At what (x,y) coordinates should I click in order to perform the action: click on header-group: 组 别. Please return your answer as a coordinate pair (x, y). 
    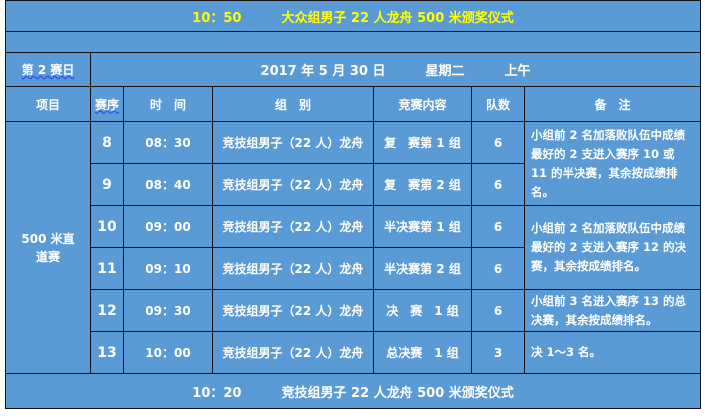
    Looking at the image, I should click on (293, 104).